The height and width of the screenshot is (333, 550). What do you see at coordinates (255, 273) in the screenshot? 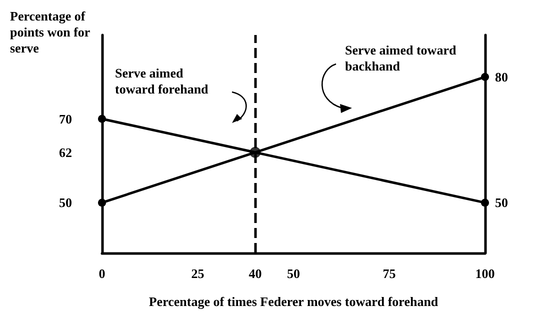
I see `x-tick-label: 40` at bounding box center [255, 273].